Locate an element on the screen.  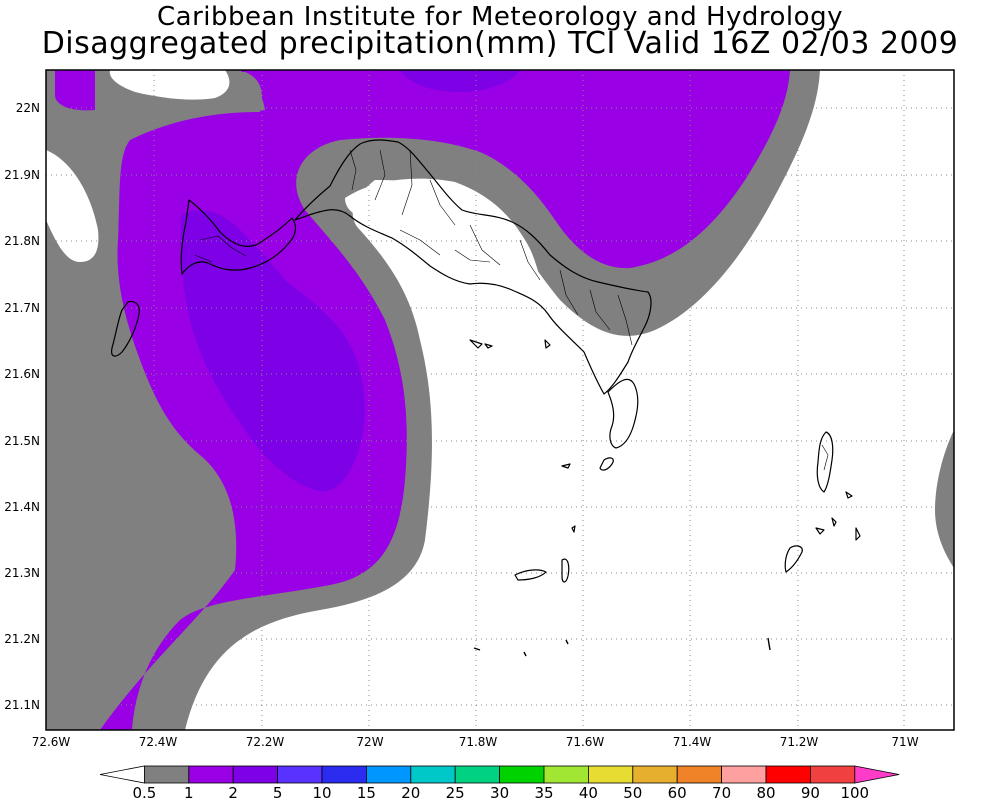
colorbar-label: 30 is located at coordinates (499, 792).